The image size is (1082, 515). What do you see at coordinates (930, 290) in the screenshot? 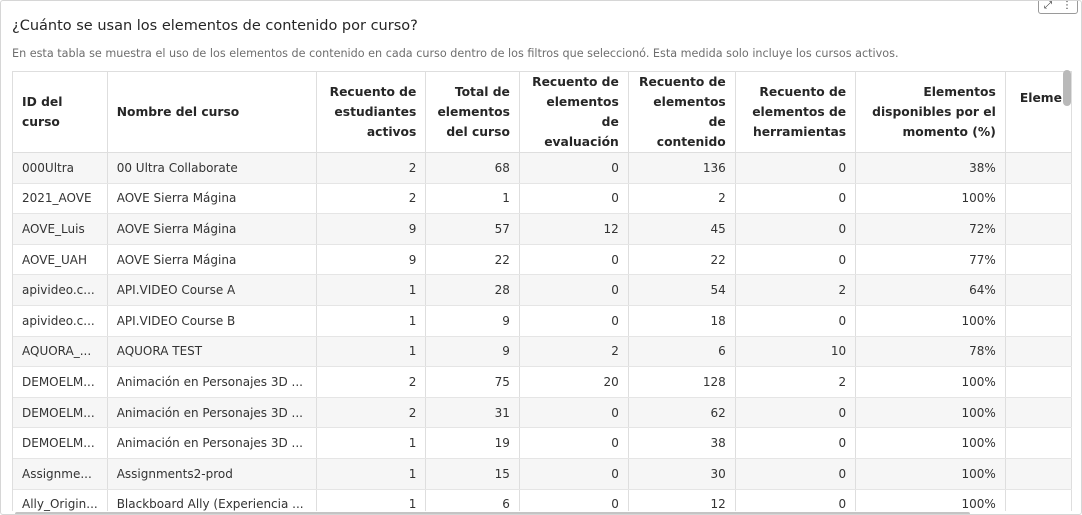
I see `cell-available-pct: 64%` at bounding box center [930, 290].